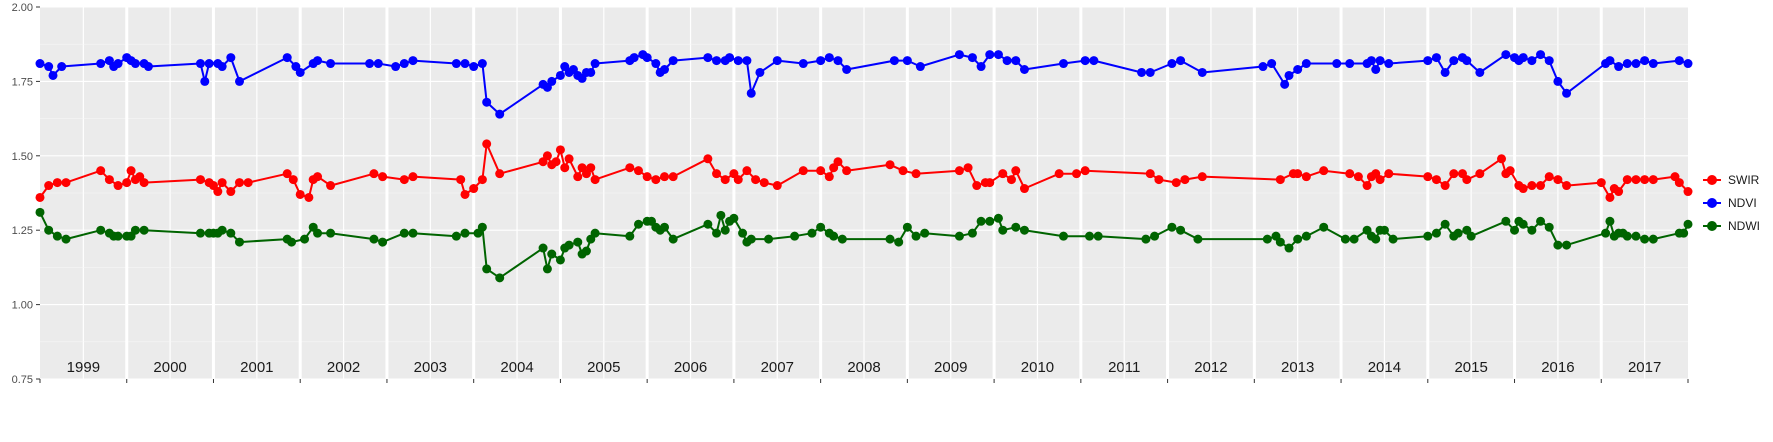 The width and height of the screenshot is (1773, 442). What do you see at coordinates (1742, 203) in the screenshot?
I see `legend-label-ndvi: NDVI` at bounding box center [1742, 203].